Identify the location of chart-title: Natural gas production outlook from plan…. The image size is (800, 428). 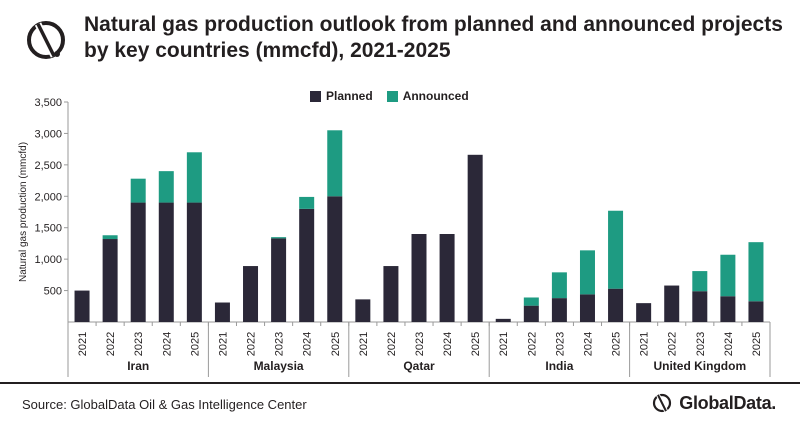
(434, 38).